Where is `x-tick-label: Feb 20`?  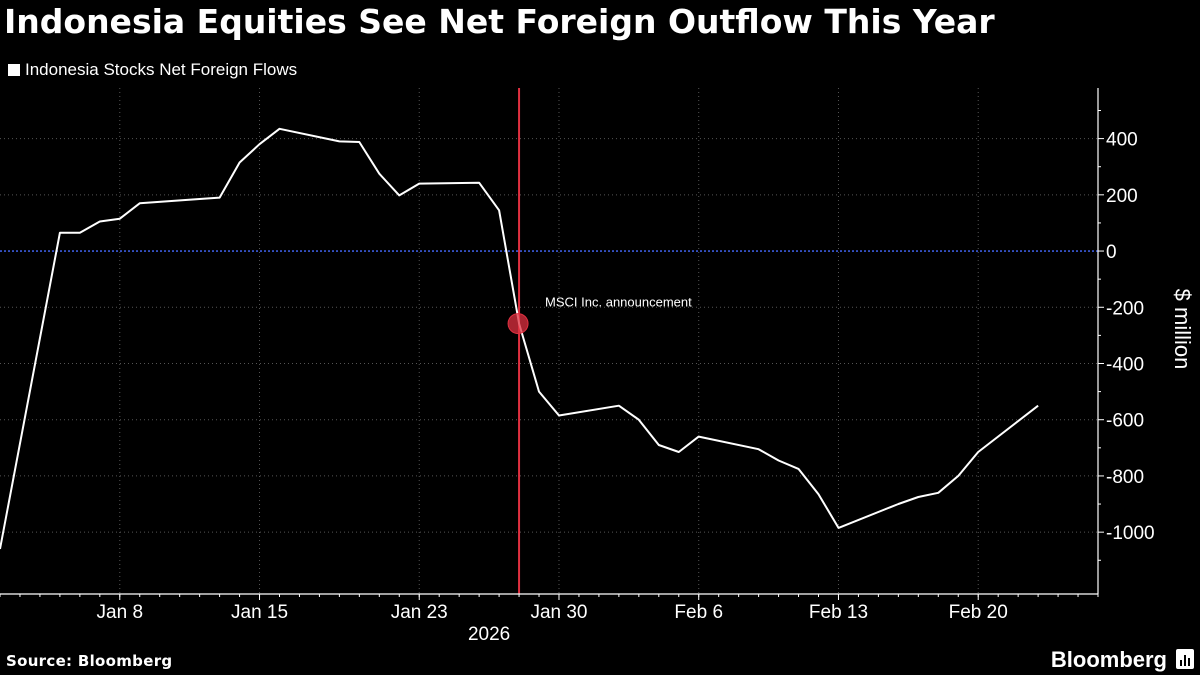 x-tick-label: Feb 20 is located at coordinates (978, 612).